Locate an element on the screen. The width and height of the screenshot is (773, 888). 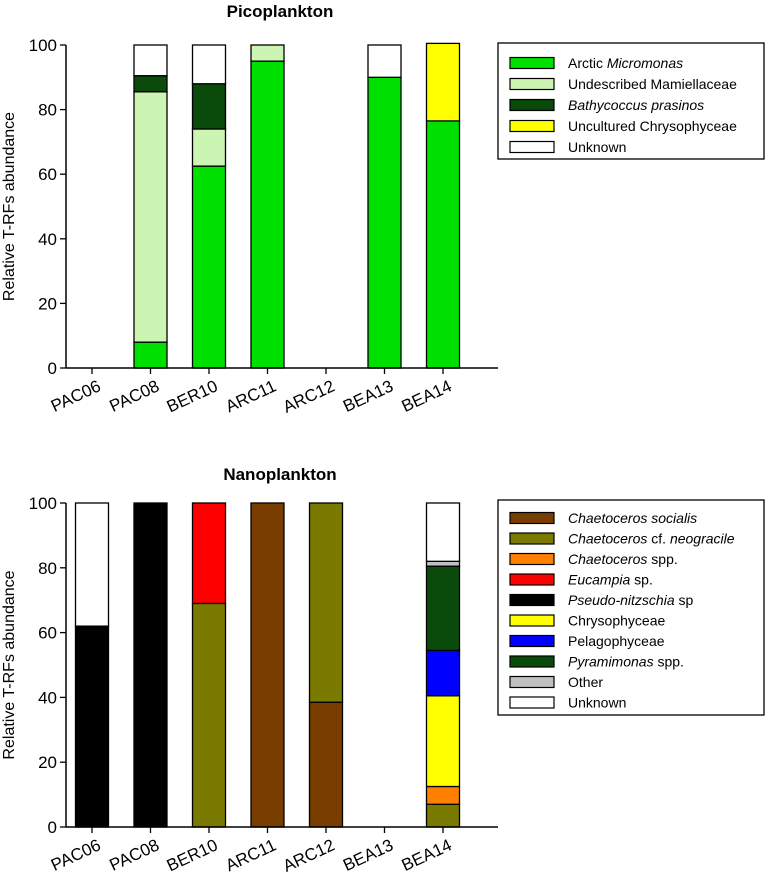
bar-ber10-undescribed-mamiellaceae is located at coordinates (209, 147).